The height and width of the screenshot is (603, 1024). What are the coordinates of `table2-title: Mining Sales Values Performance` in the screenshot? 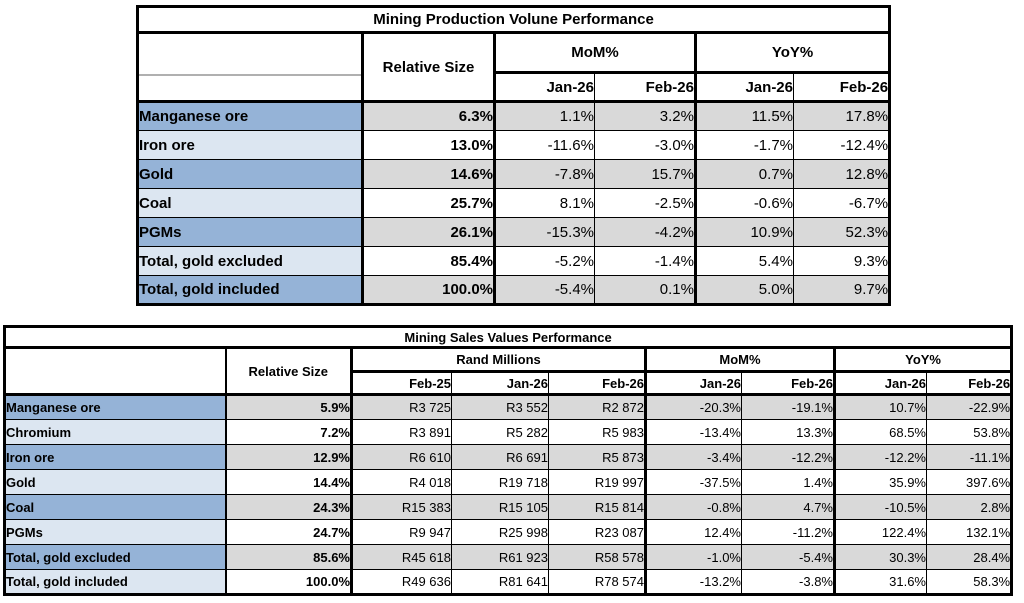 It's located at (508, 337).